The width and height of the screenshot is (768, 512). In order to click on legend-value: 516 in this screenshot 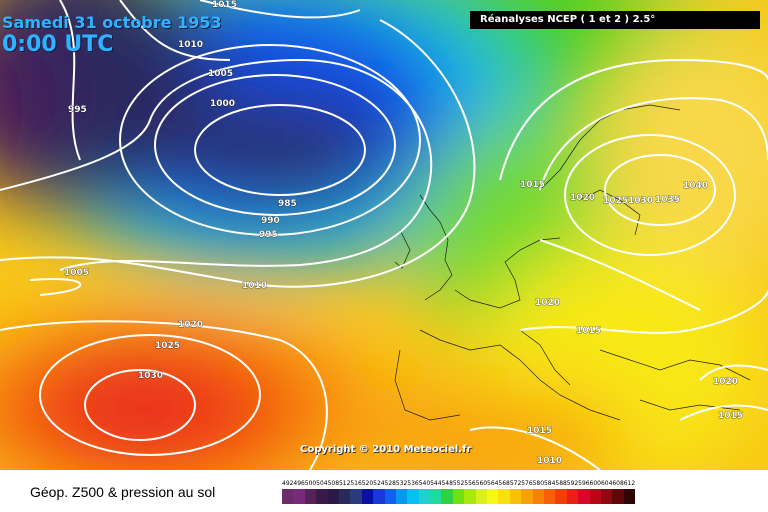, I will do `click(356, 483)`.